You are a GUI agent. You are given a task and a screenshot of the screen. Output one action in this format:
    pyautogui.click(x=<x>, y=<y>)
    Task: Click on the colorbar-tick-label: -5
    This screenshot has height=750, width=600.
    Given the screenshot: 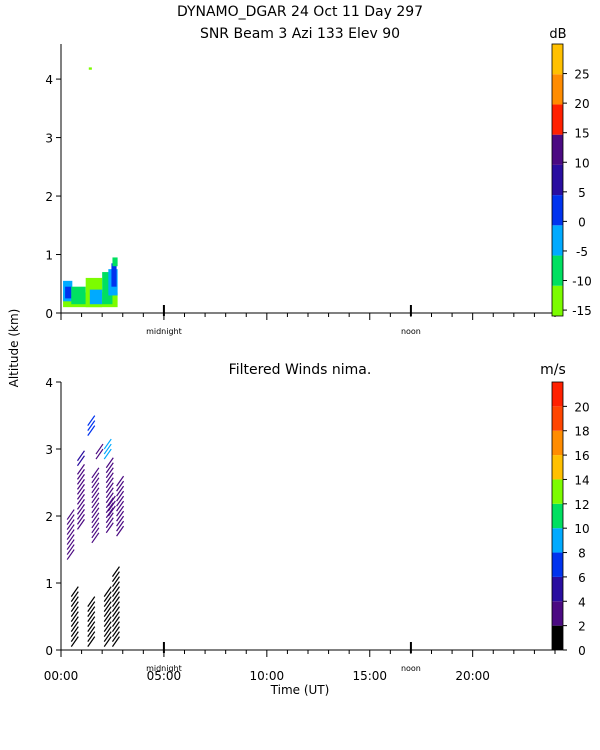 What is the action you would take?
    pyautogui.click(x=582, y=252)
    